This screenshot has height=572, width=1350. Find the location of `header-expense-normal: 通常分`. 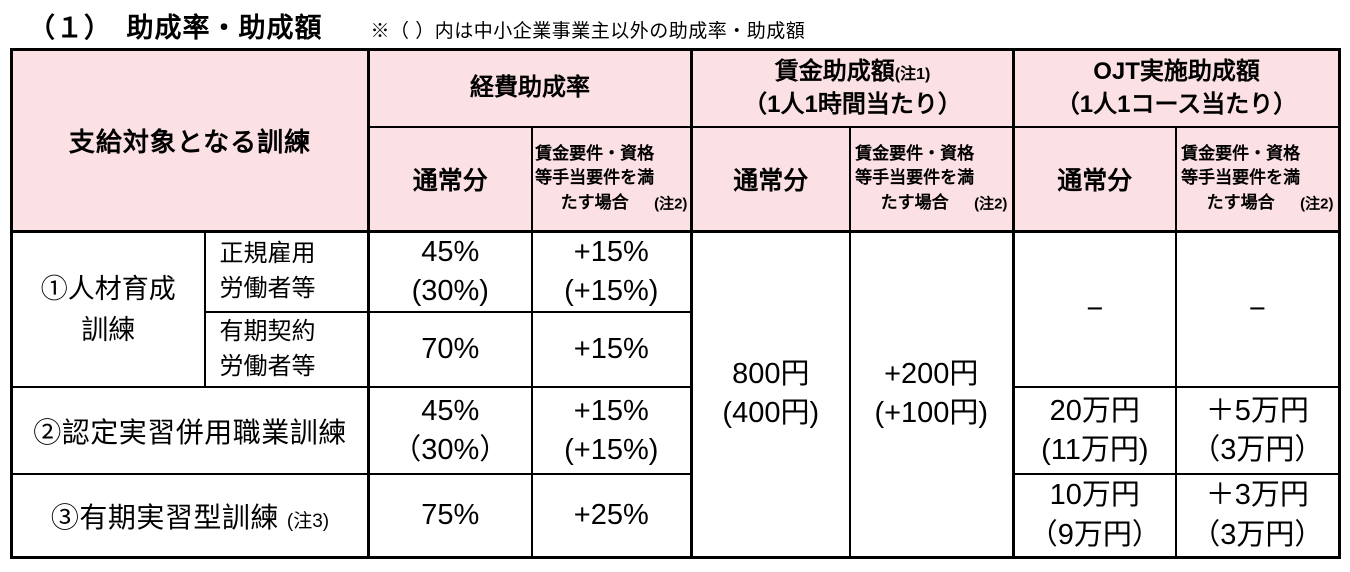

header-expense-normal: 通常分 is located at coordinates (450, 179).